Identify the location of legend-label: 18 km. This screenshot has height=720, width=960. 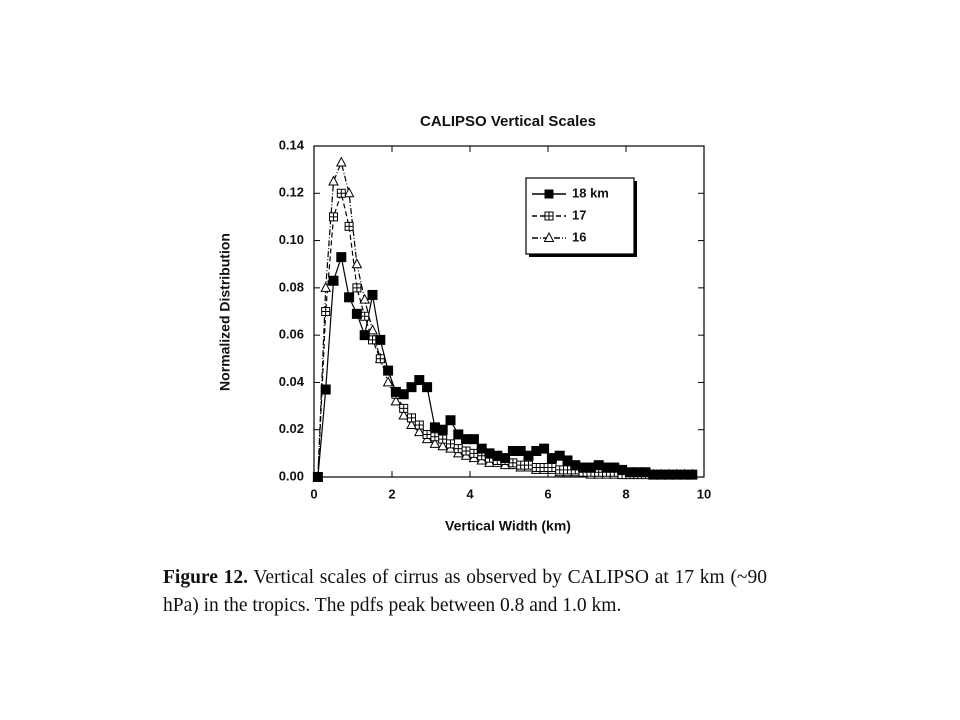
(590, 192).